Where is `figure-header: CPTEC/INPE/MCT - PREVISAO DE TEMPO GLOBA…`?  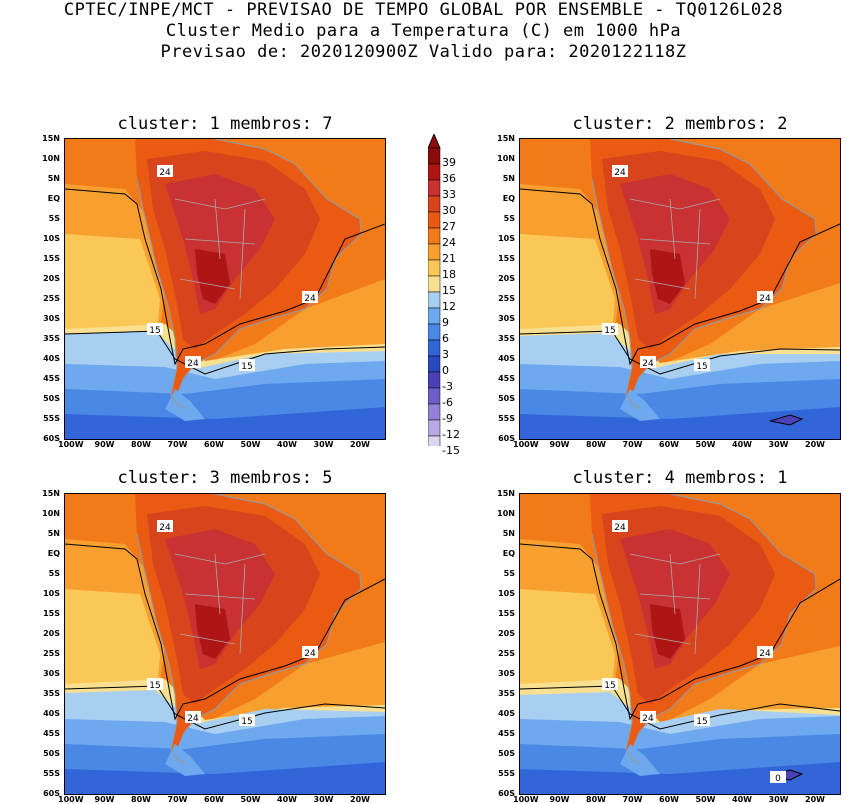 figure-header: CPTEC/INPE/MCT - PREVISAO DE TEMPO GLOBA… is located at coordinates (423, 31).